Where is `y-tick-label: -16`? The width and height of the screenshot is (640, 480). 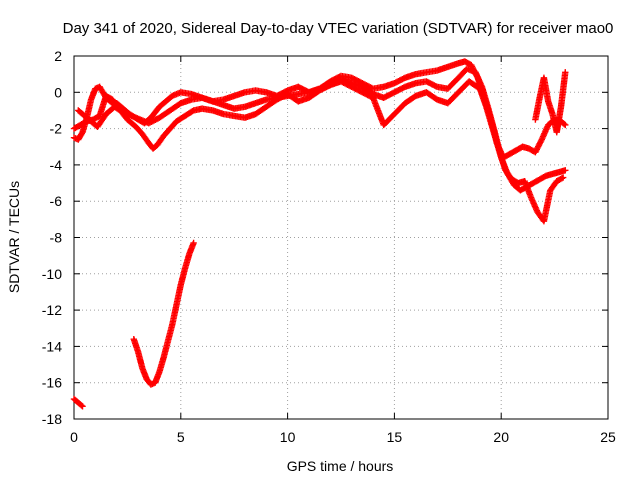
y-tick-label: -16 is located at coordinates (52, 383).